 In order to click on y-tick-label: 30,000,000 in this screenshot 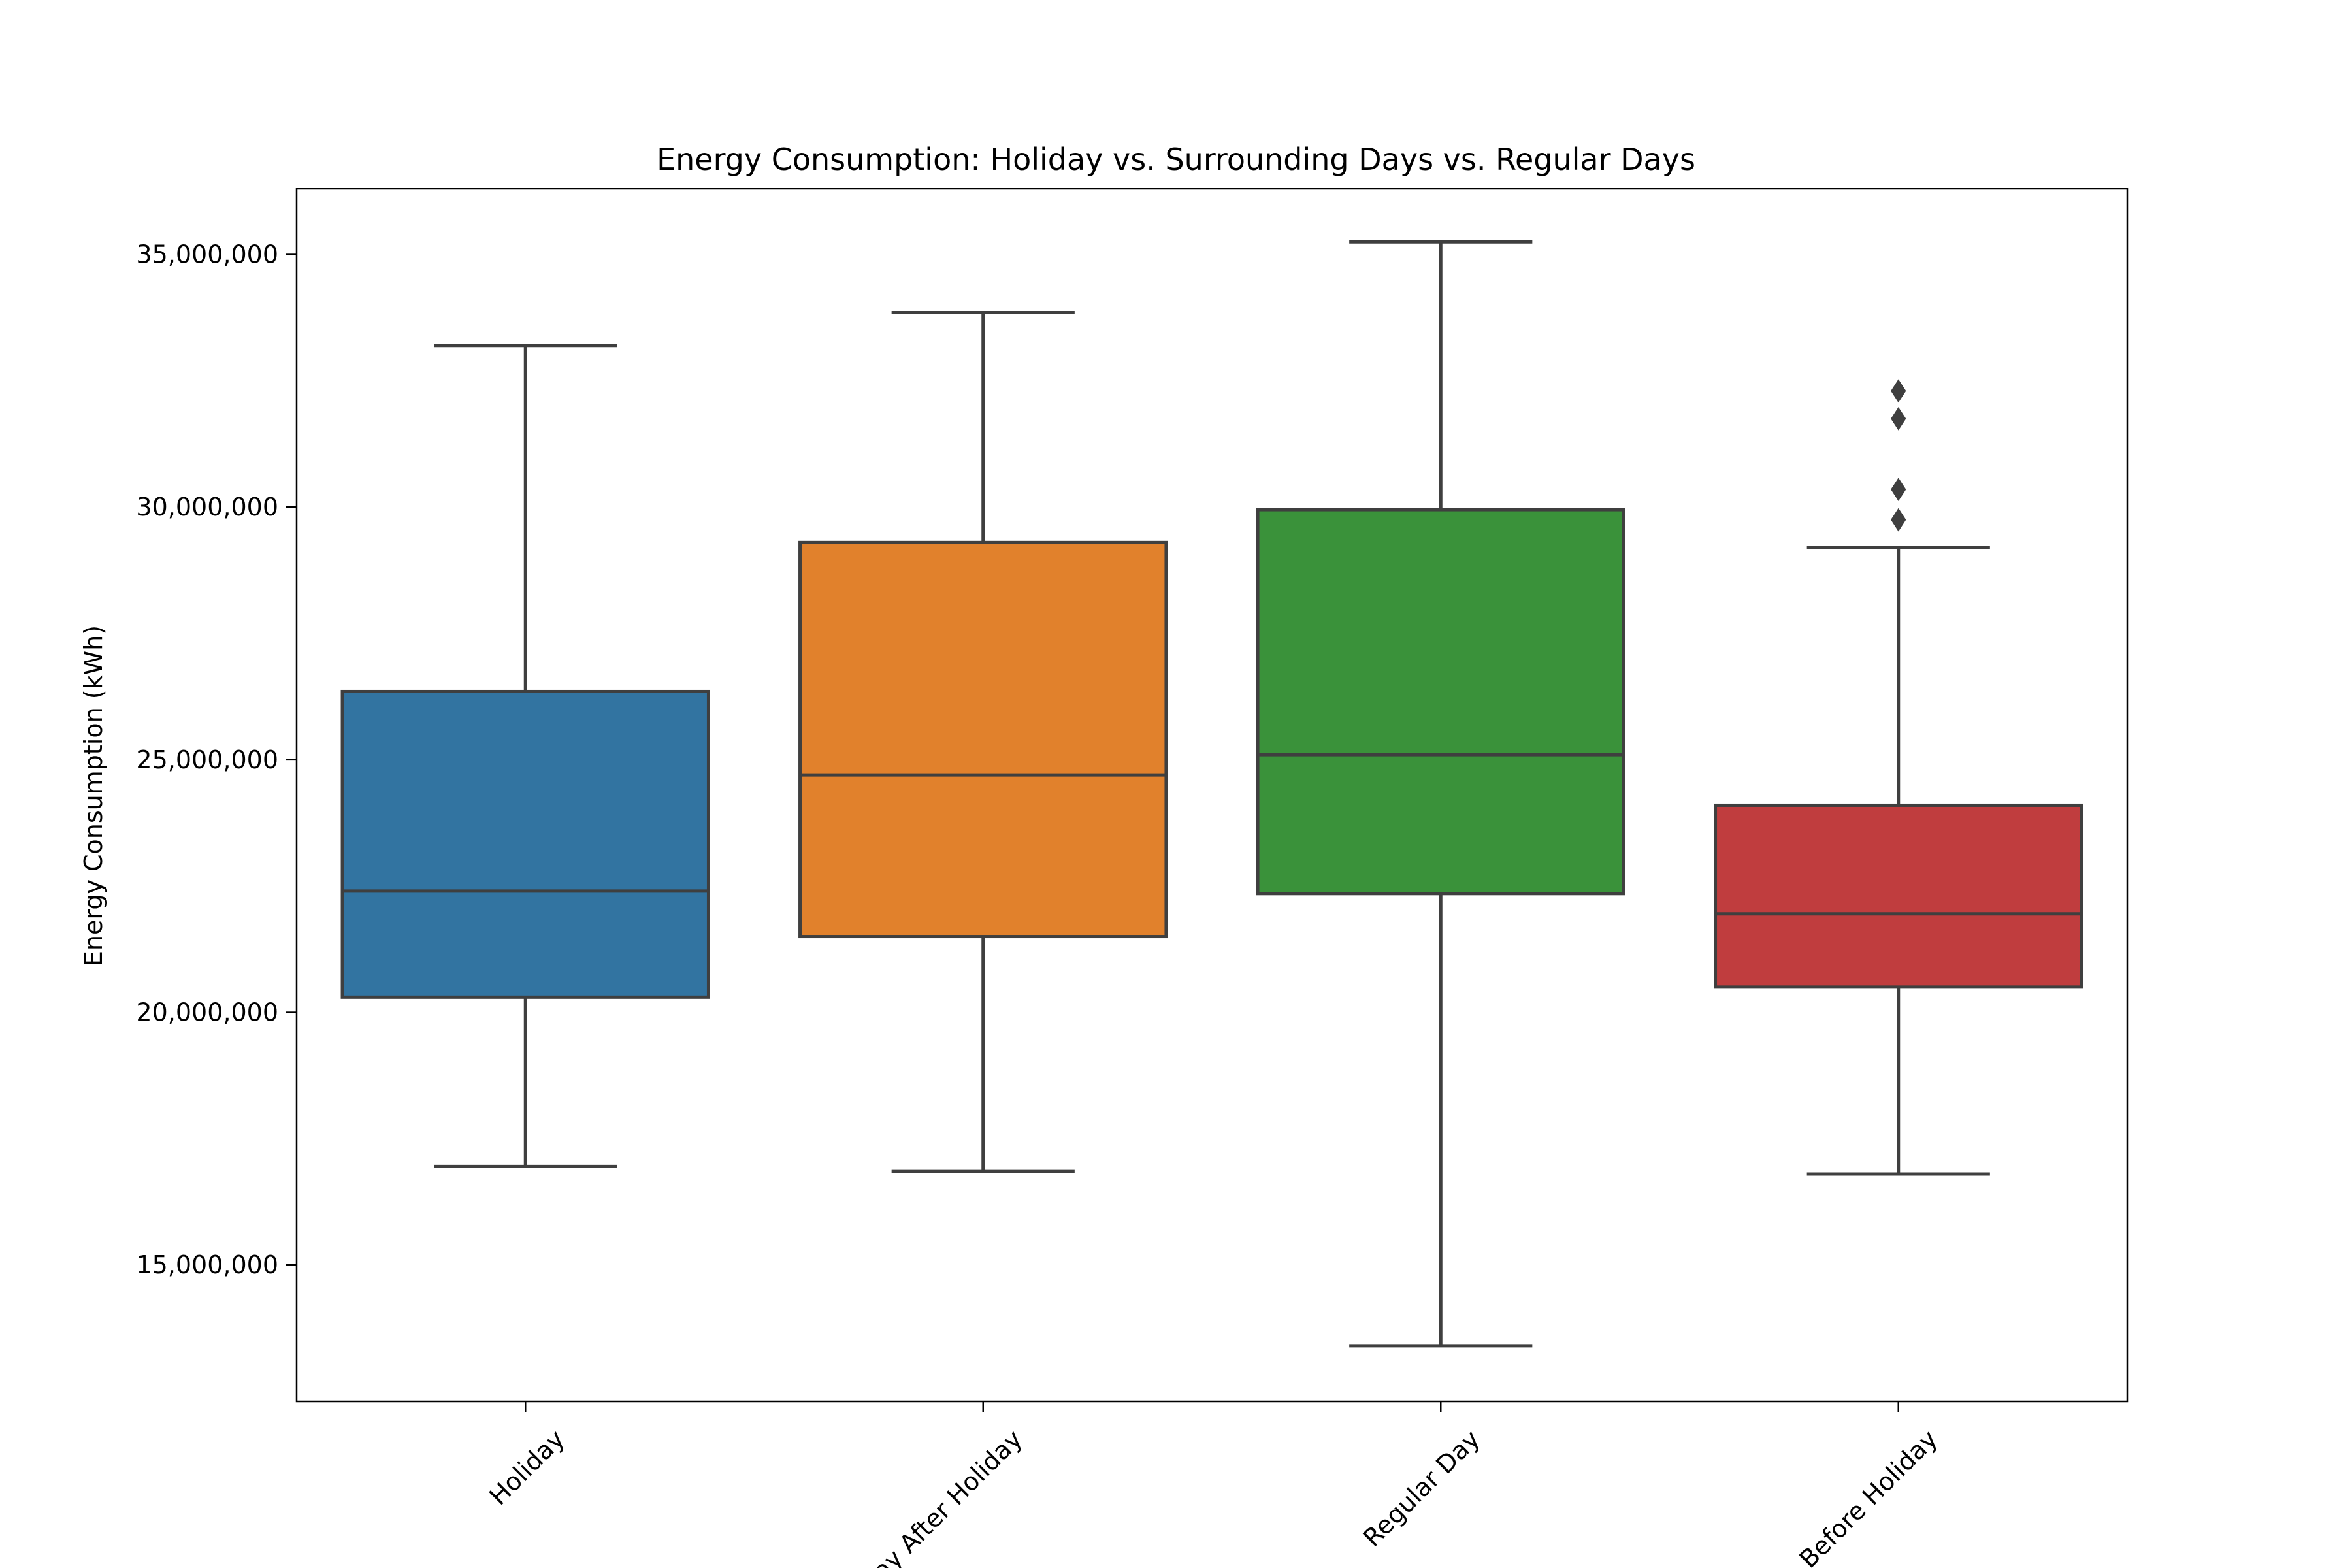, I will do `click(207, 507)`.